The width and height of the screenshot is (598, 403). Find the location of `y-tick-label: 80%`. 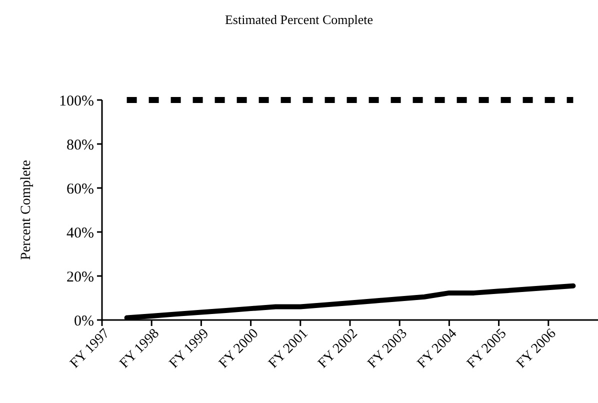

y-tick-label: 80% is located at coordinates (80, 145).